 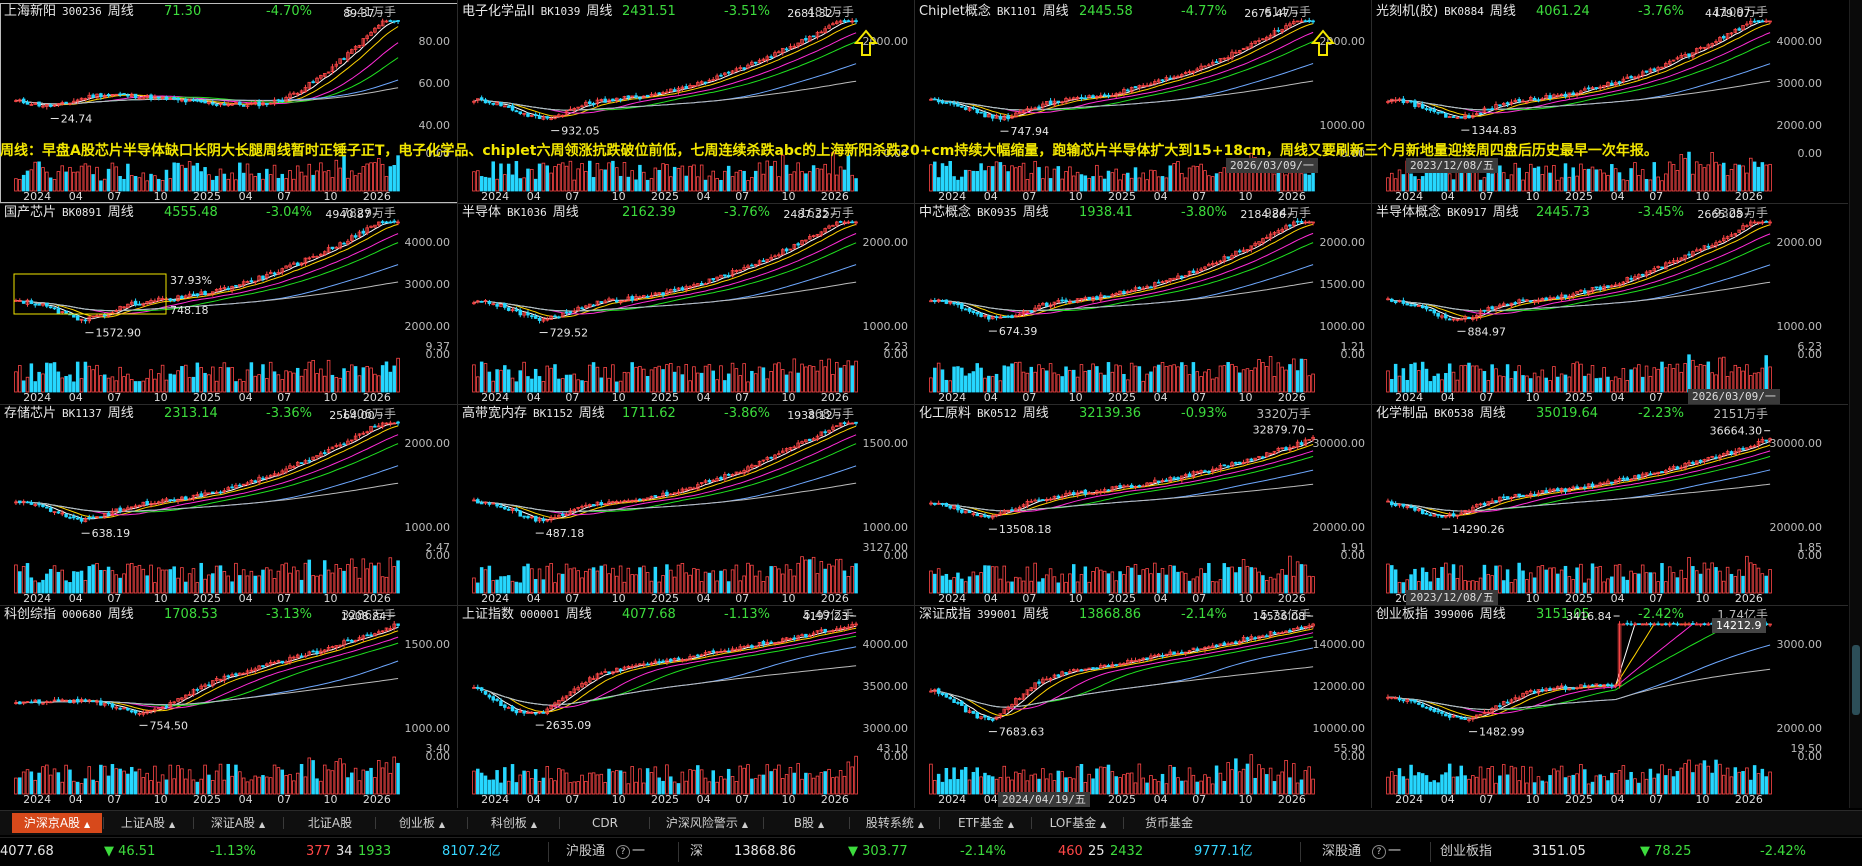 What do you see at coordinates (886, 686) in the screenshot?
I see `y-tick-label: 3500.00` at bounding box center [886, 686].